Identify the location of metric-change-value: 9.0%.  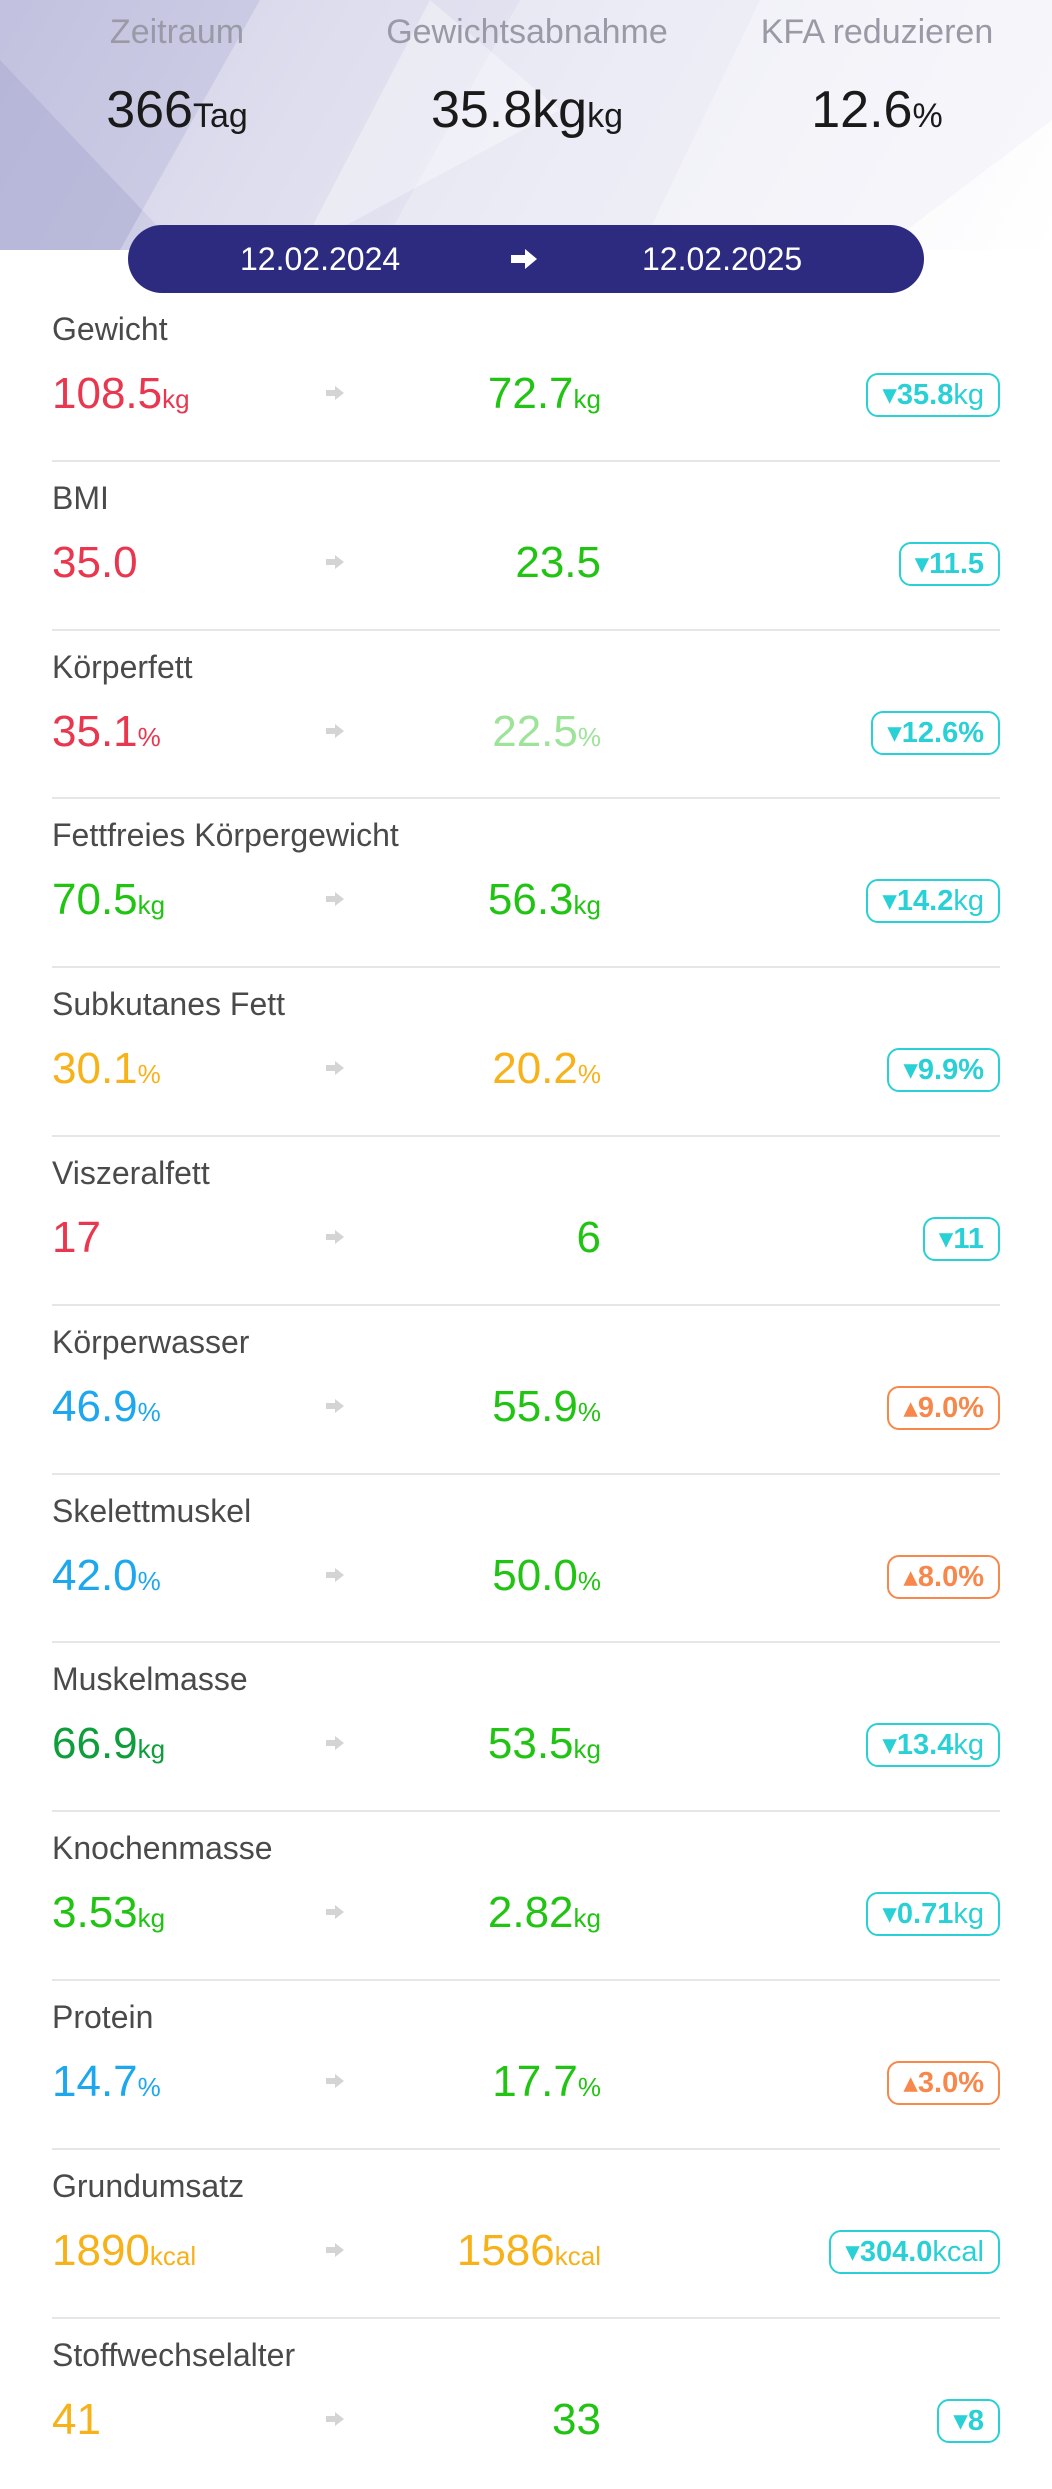
(950, 1407).